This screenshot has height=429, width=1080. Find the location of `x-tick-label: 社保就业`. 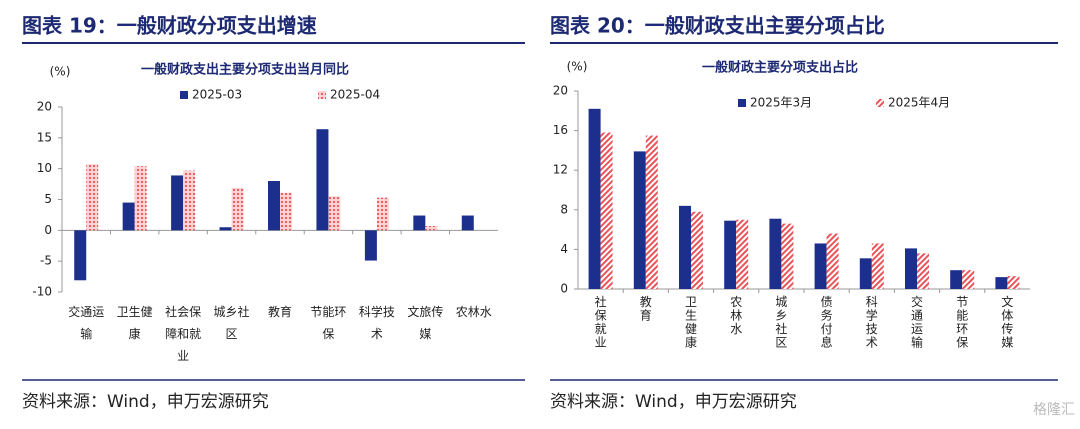

x-tick-label: 社保就业 is located at coordinates (601, 322).